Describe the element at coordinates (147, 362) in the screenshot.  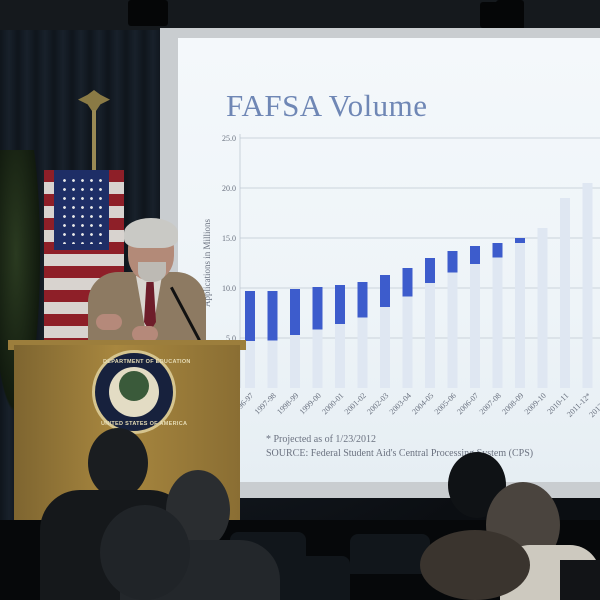
I see `seal-text-top: DEPARTMENT OF EDUCATION` at that location.